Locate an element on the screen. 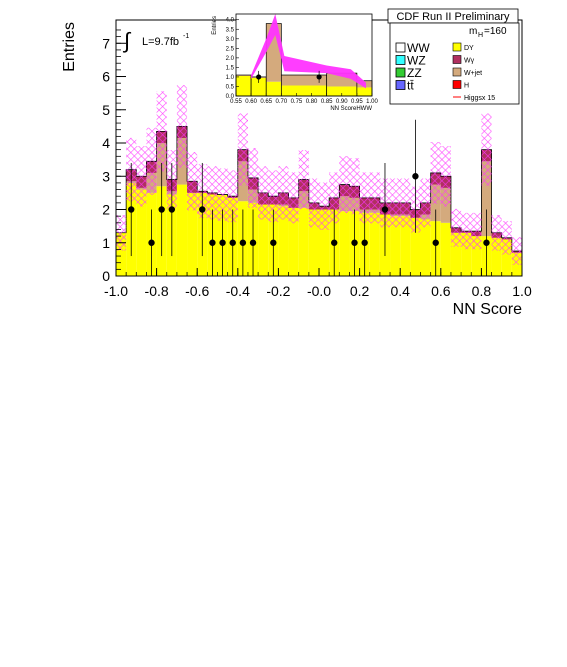  inset-y-axis-label: Entries is located at coordinates (215, 25).